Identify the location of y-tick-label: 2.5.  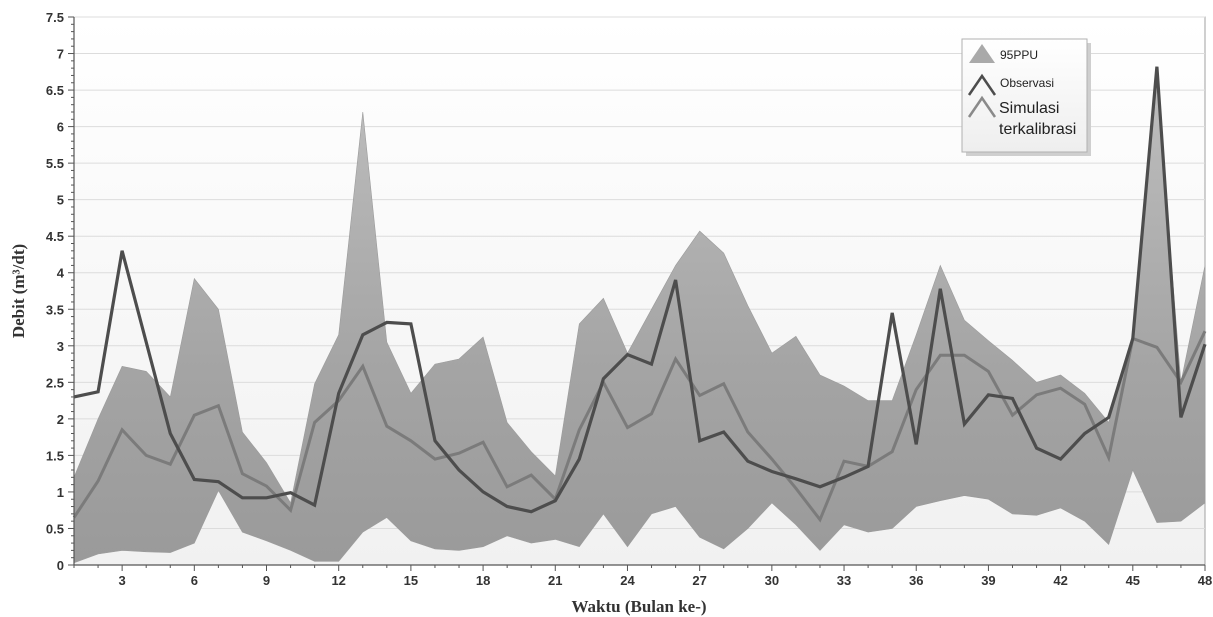
(55, 382).